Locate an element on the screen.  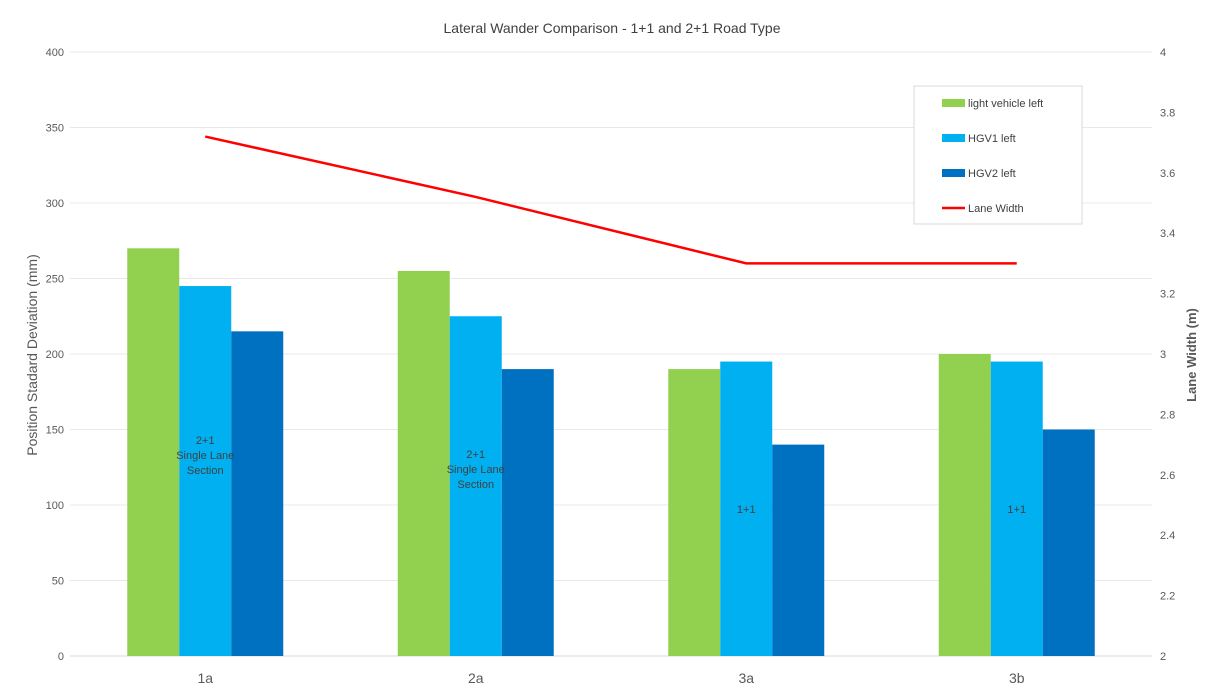
bar-hgv2-left-2a is located at coordinates (527, 512).